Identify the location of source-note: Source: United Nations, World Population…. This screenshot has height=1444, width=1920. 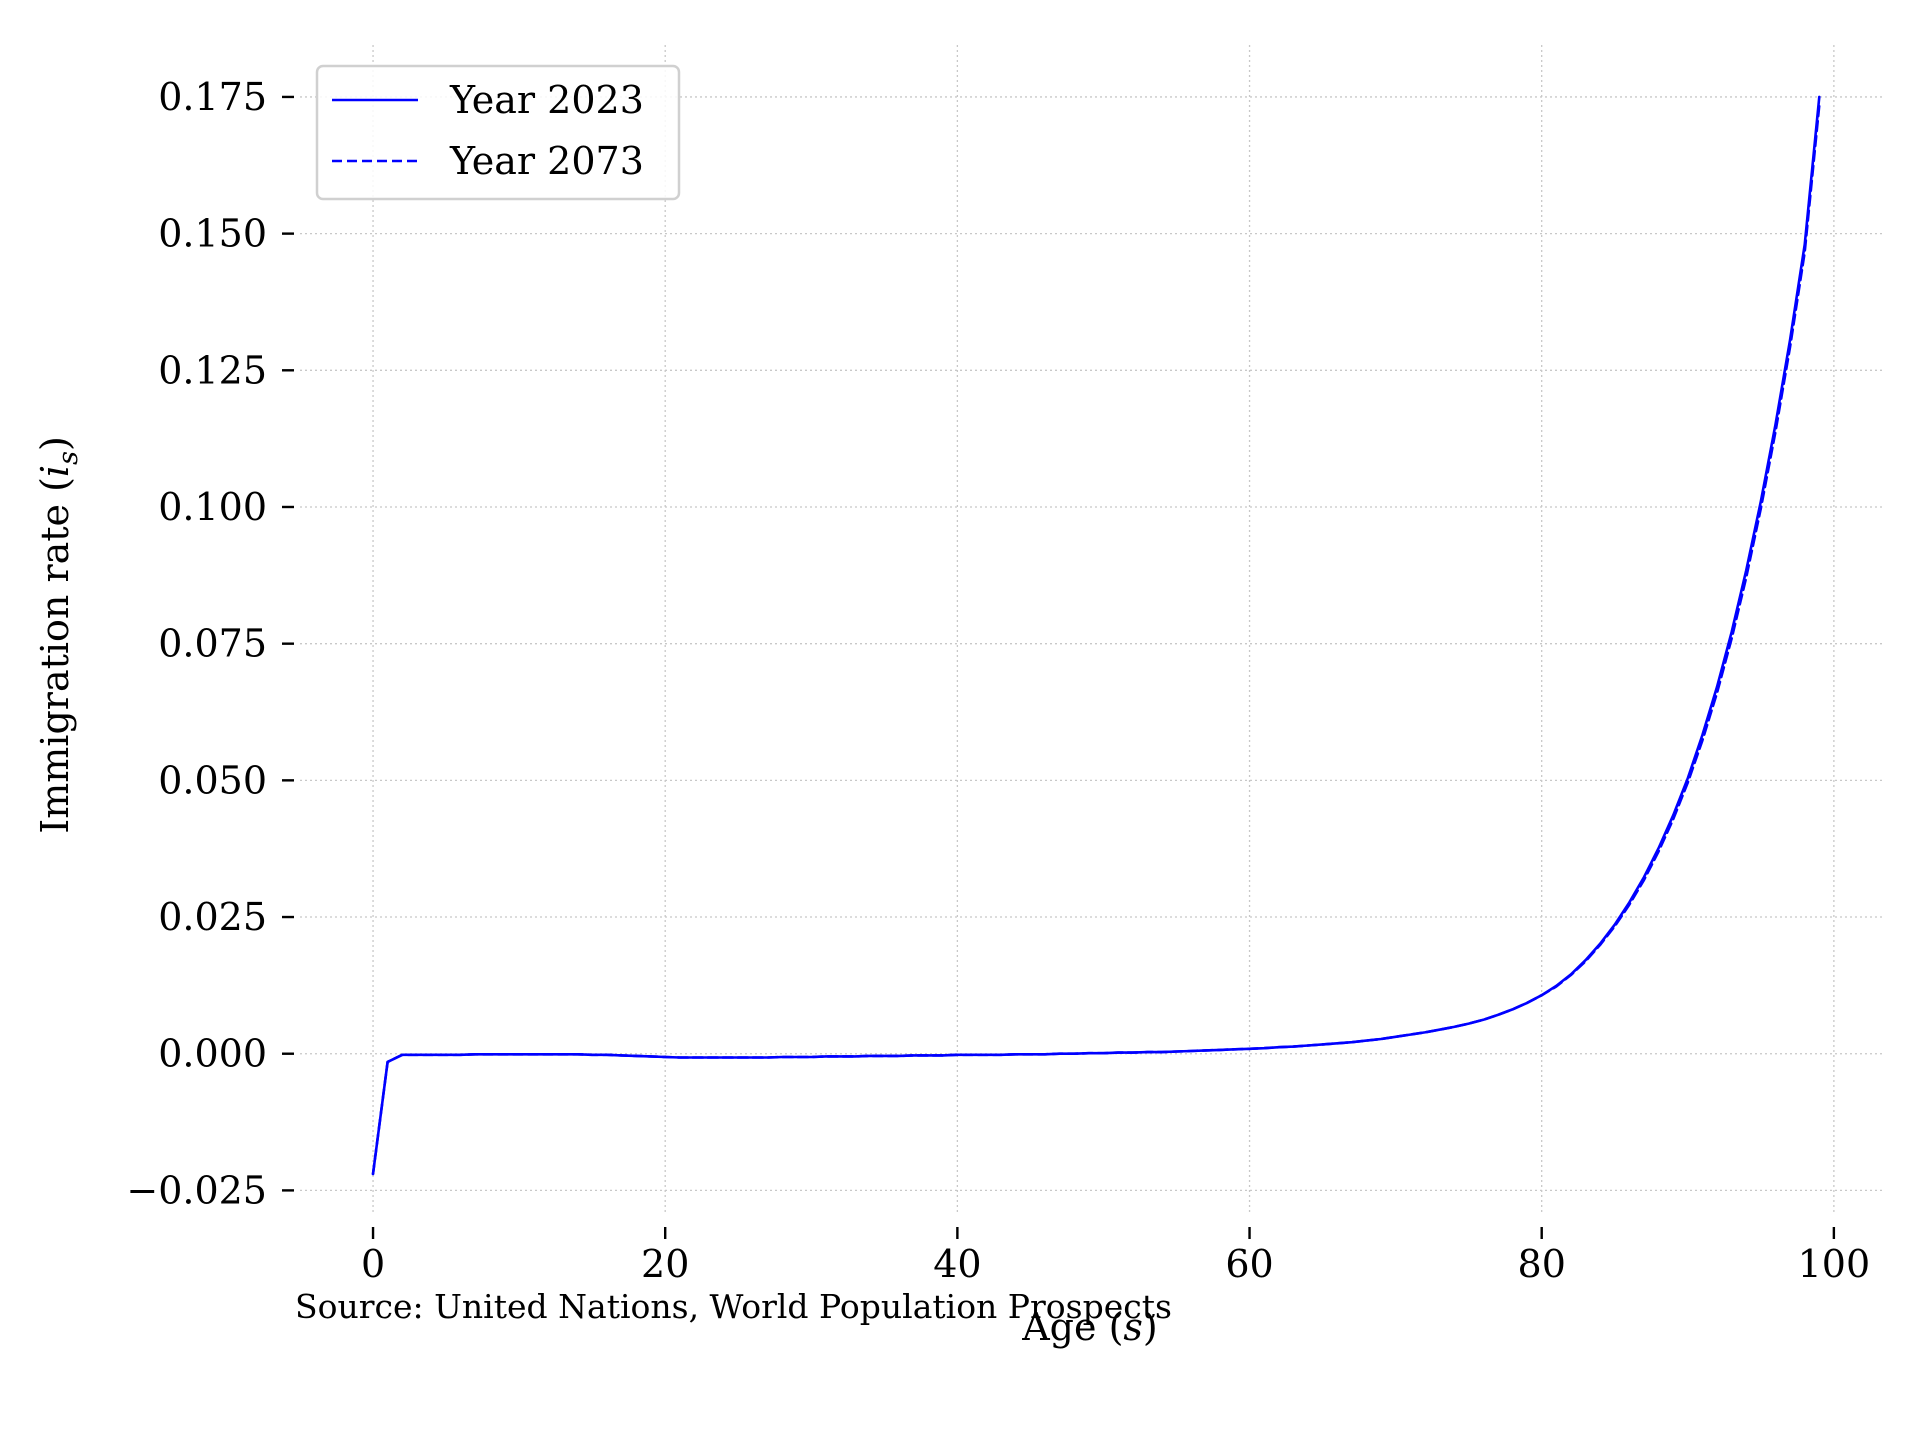
(733, 1306).